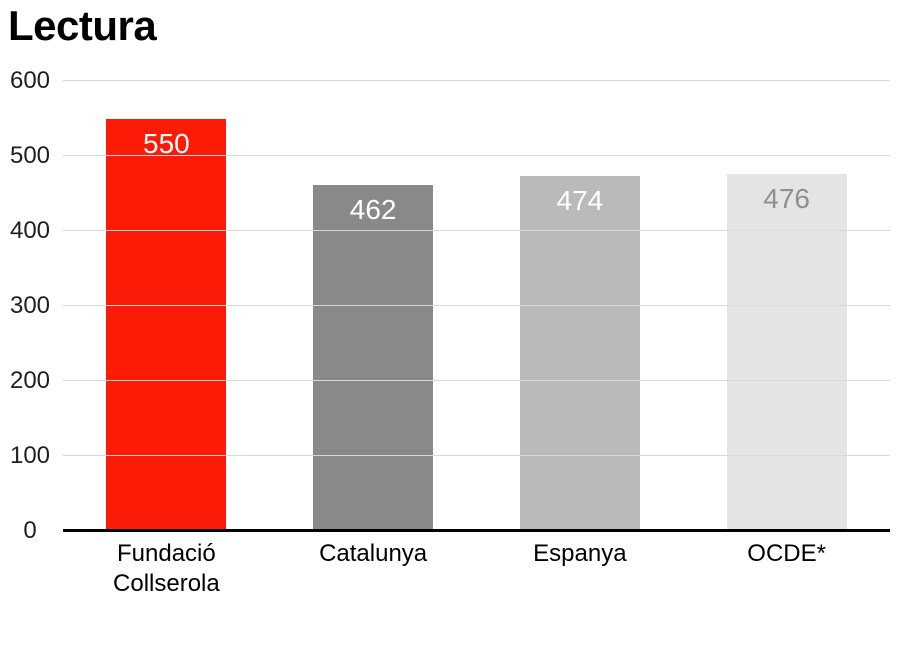  What do you see at coordinates (580, 569) in the screenshot?
I see `x-axis-label-cell: Espanya` at bounding box center [580, 569].